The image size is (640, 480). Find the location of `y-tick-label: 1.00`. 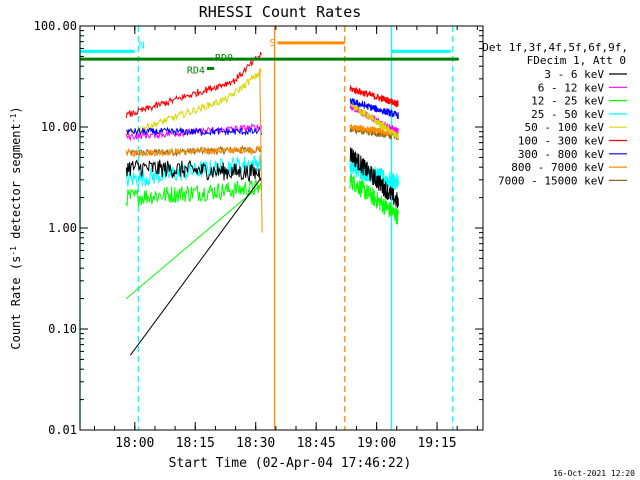

y-tick-label: 1.00 is located at coordinates (62, 228).